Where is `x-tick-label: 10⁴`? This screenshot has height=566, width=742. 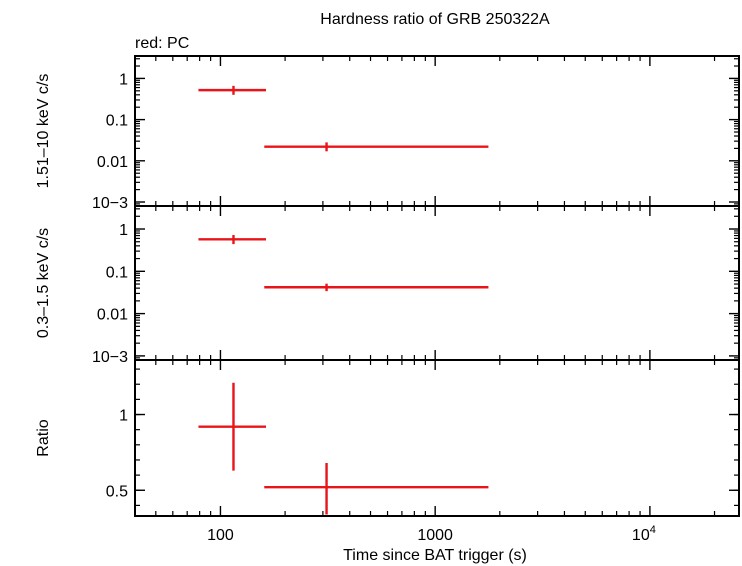 x-tick-label: 10⁴ is located at coordinates (644, 534).